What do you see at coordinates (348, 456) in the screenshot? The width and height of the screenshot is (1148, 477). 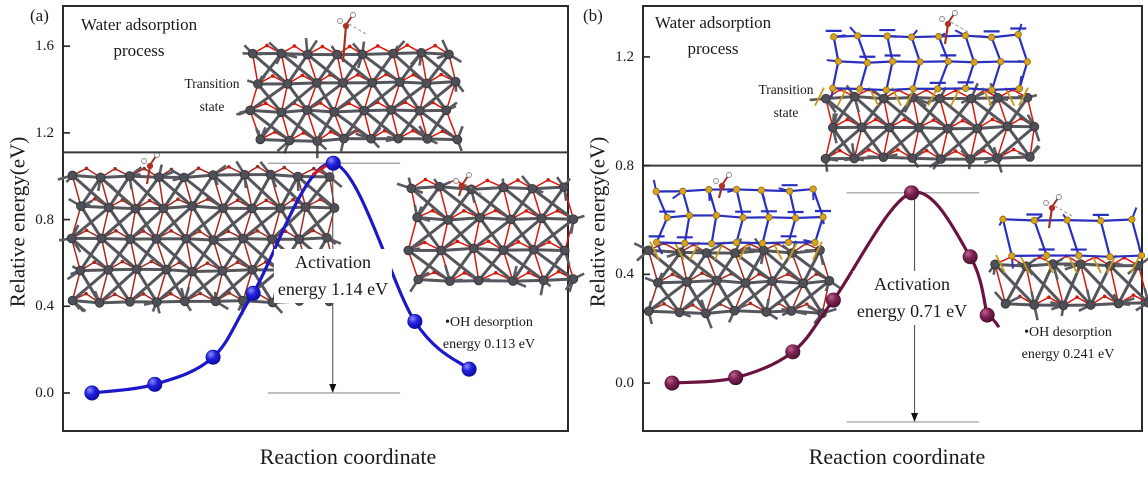 I see `x-axis-label-a: Reaction coordinate` at bounding box center [348, 456].